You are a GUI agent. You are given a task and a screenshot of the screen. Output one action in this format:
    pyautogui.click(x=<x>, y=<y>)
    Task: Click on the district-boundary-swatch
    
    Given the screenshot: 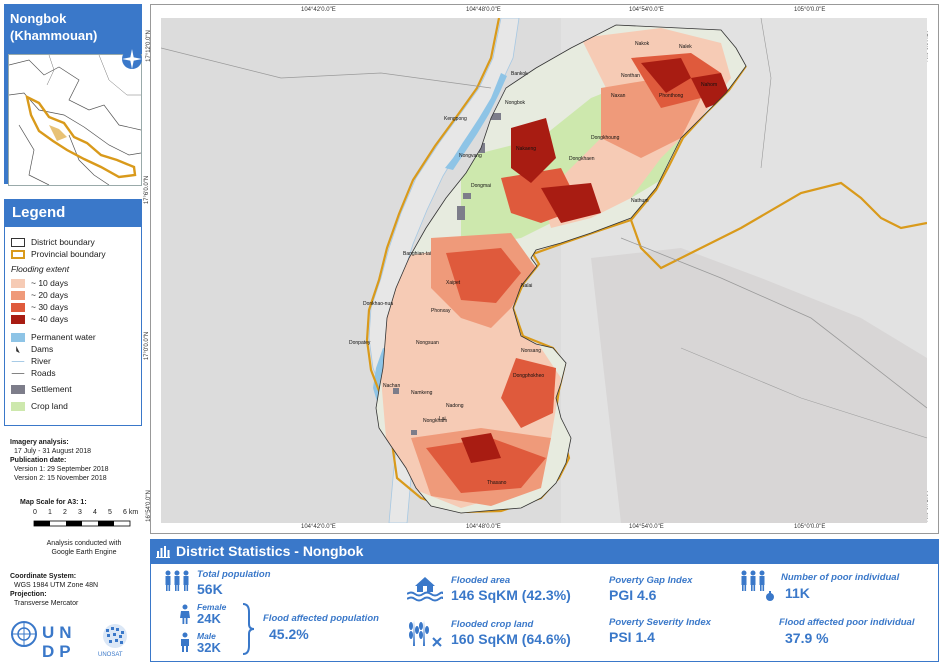 What is the action you would take?
    pyautogui.click(x=18, y=242)
    